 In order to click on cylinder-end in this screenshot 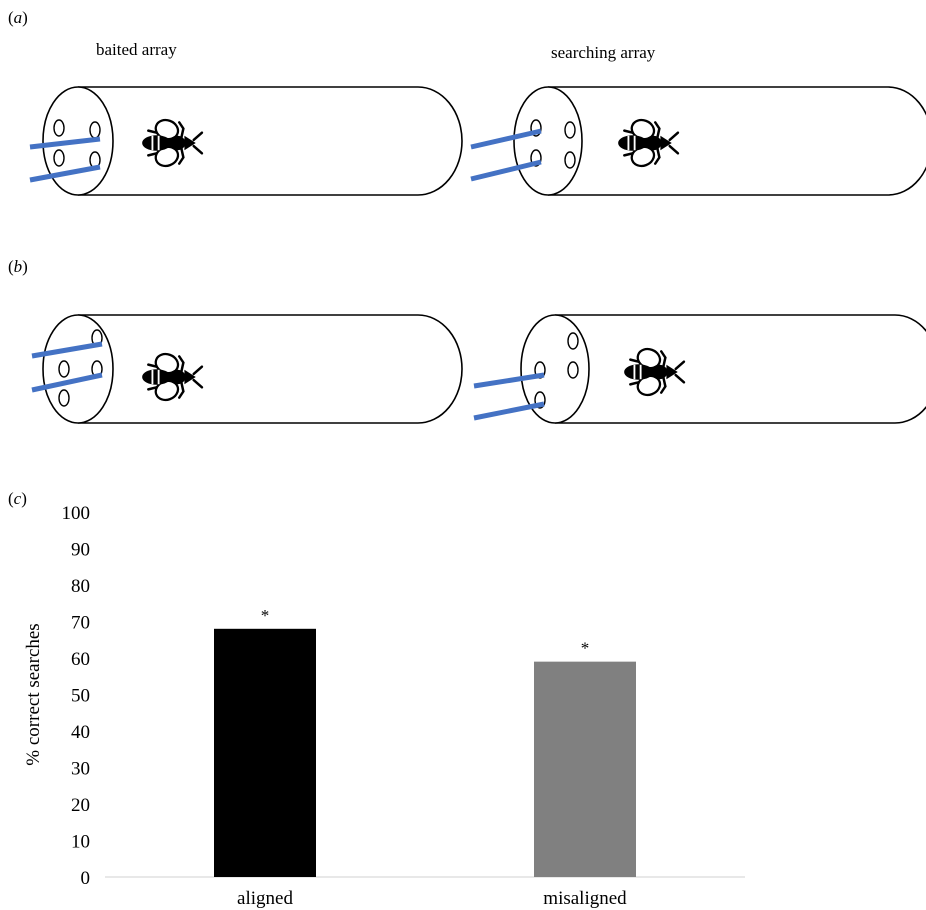, I will do `click(548, 141)`.